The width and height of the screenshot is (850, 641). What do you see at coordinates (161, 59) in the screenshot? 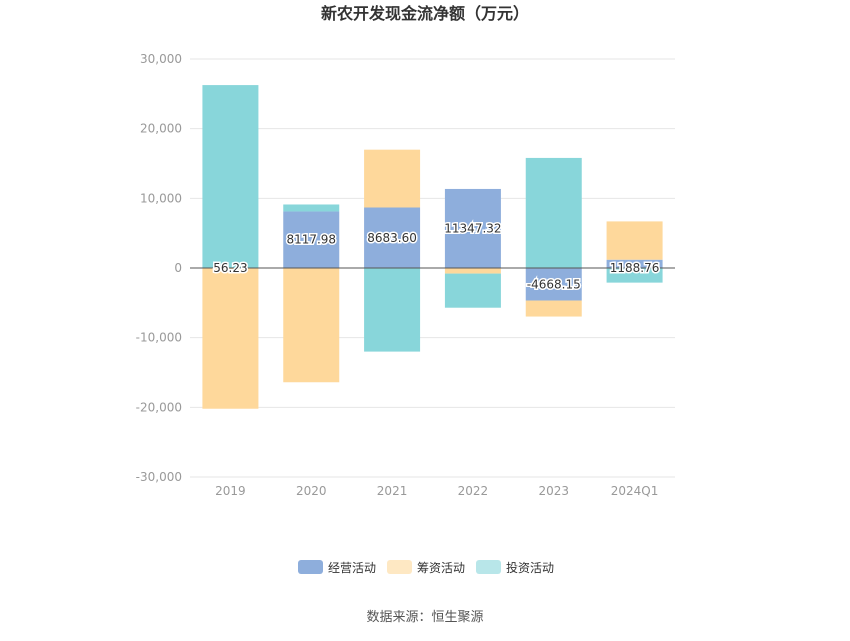
I see `y-tick-label: 30,000` at bounding box center [161, 59].